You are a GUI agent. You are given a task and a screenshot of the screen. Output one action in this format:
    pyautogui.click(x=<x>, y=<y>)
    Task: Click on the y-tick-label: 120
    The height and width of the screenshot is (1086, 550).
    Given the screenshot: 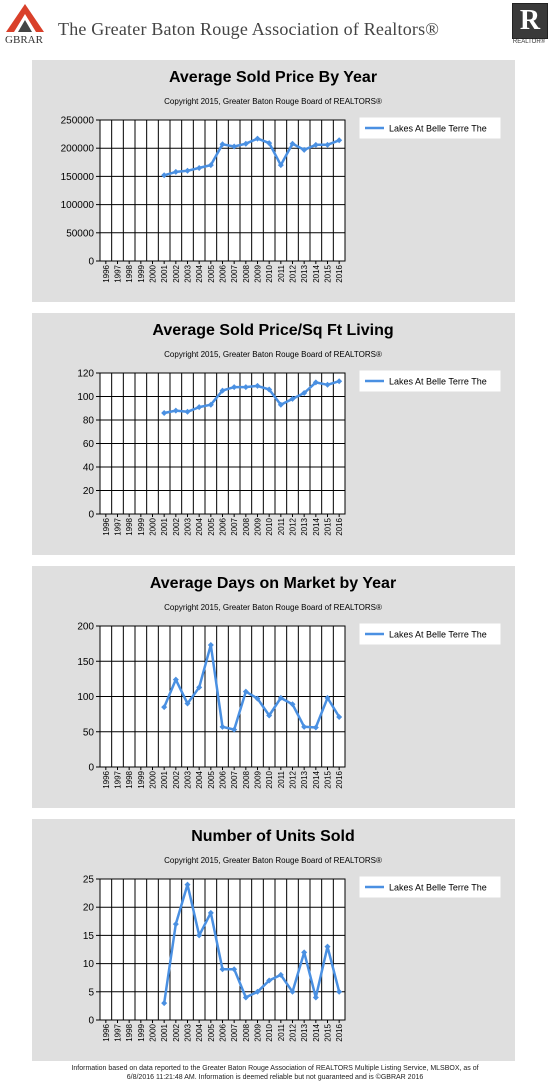 What is the action you would take?
    pyautogui.click(x=85, y=374)
    